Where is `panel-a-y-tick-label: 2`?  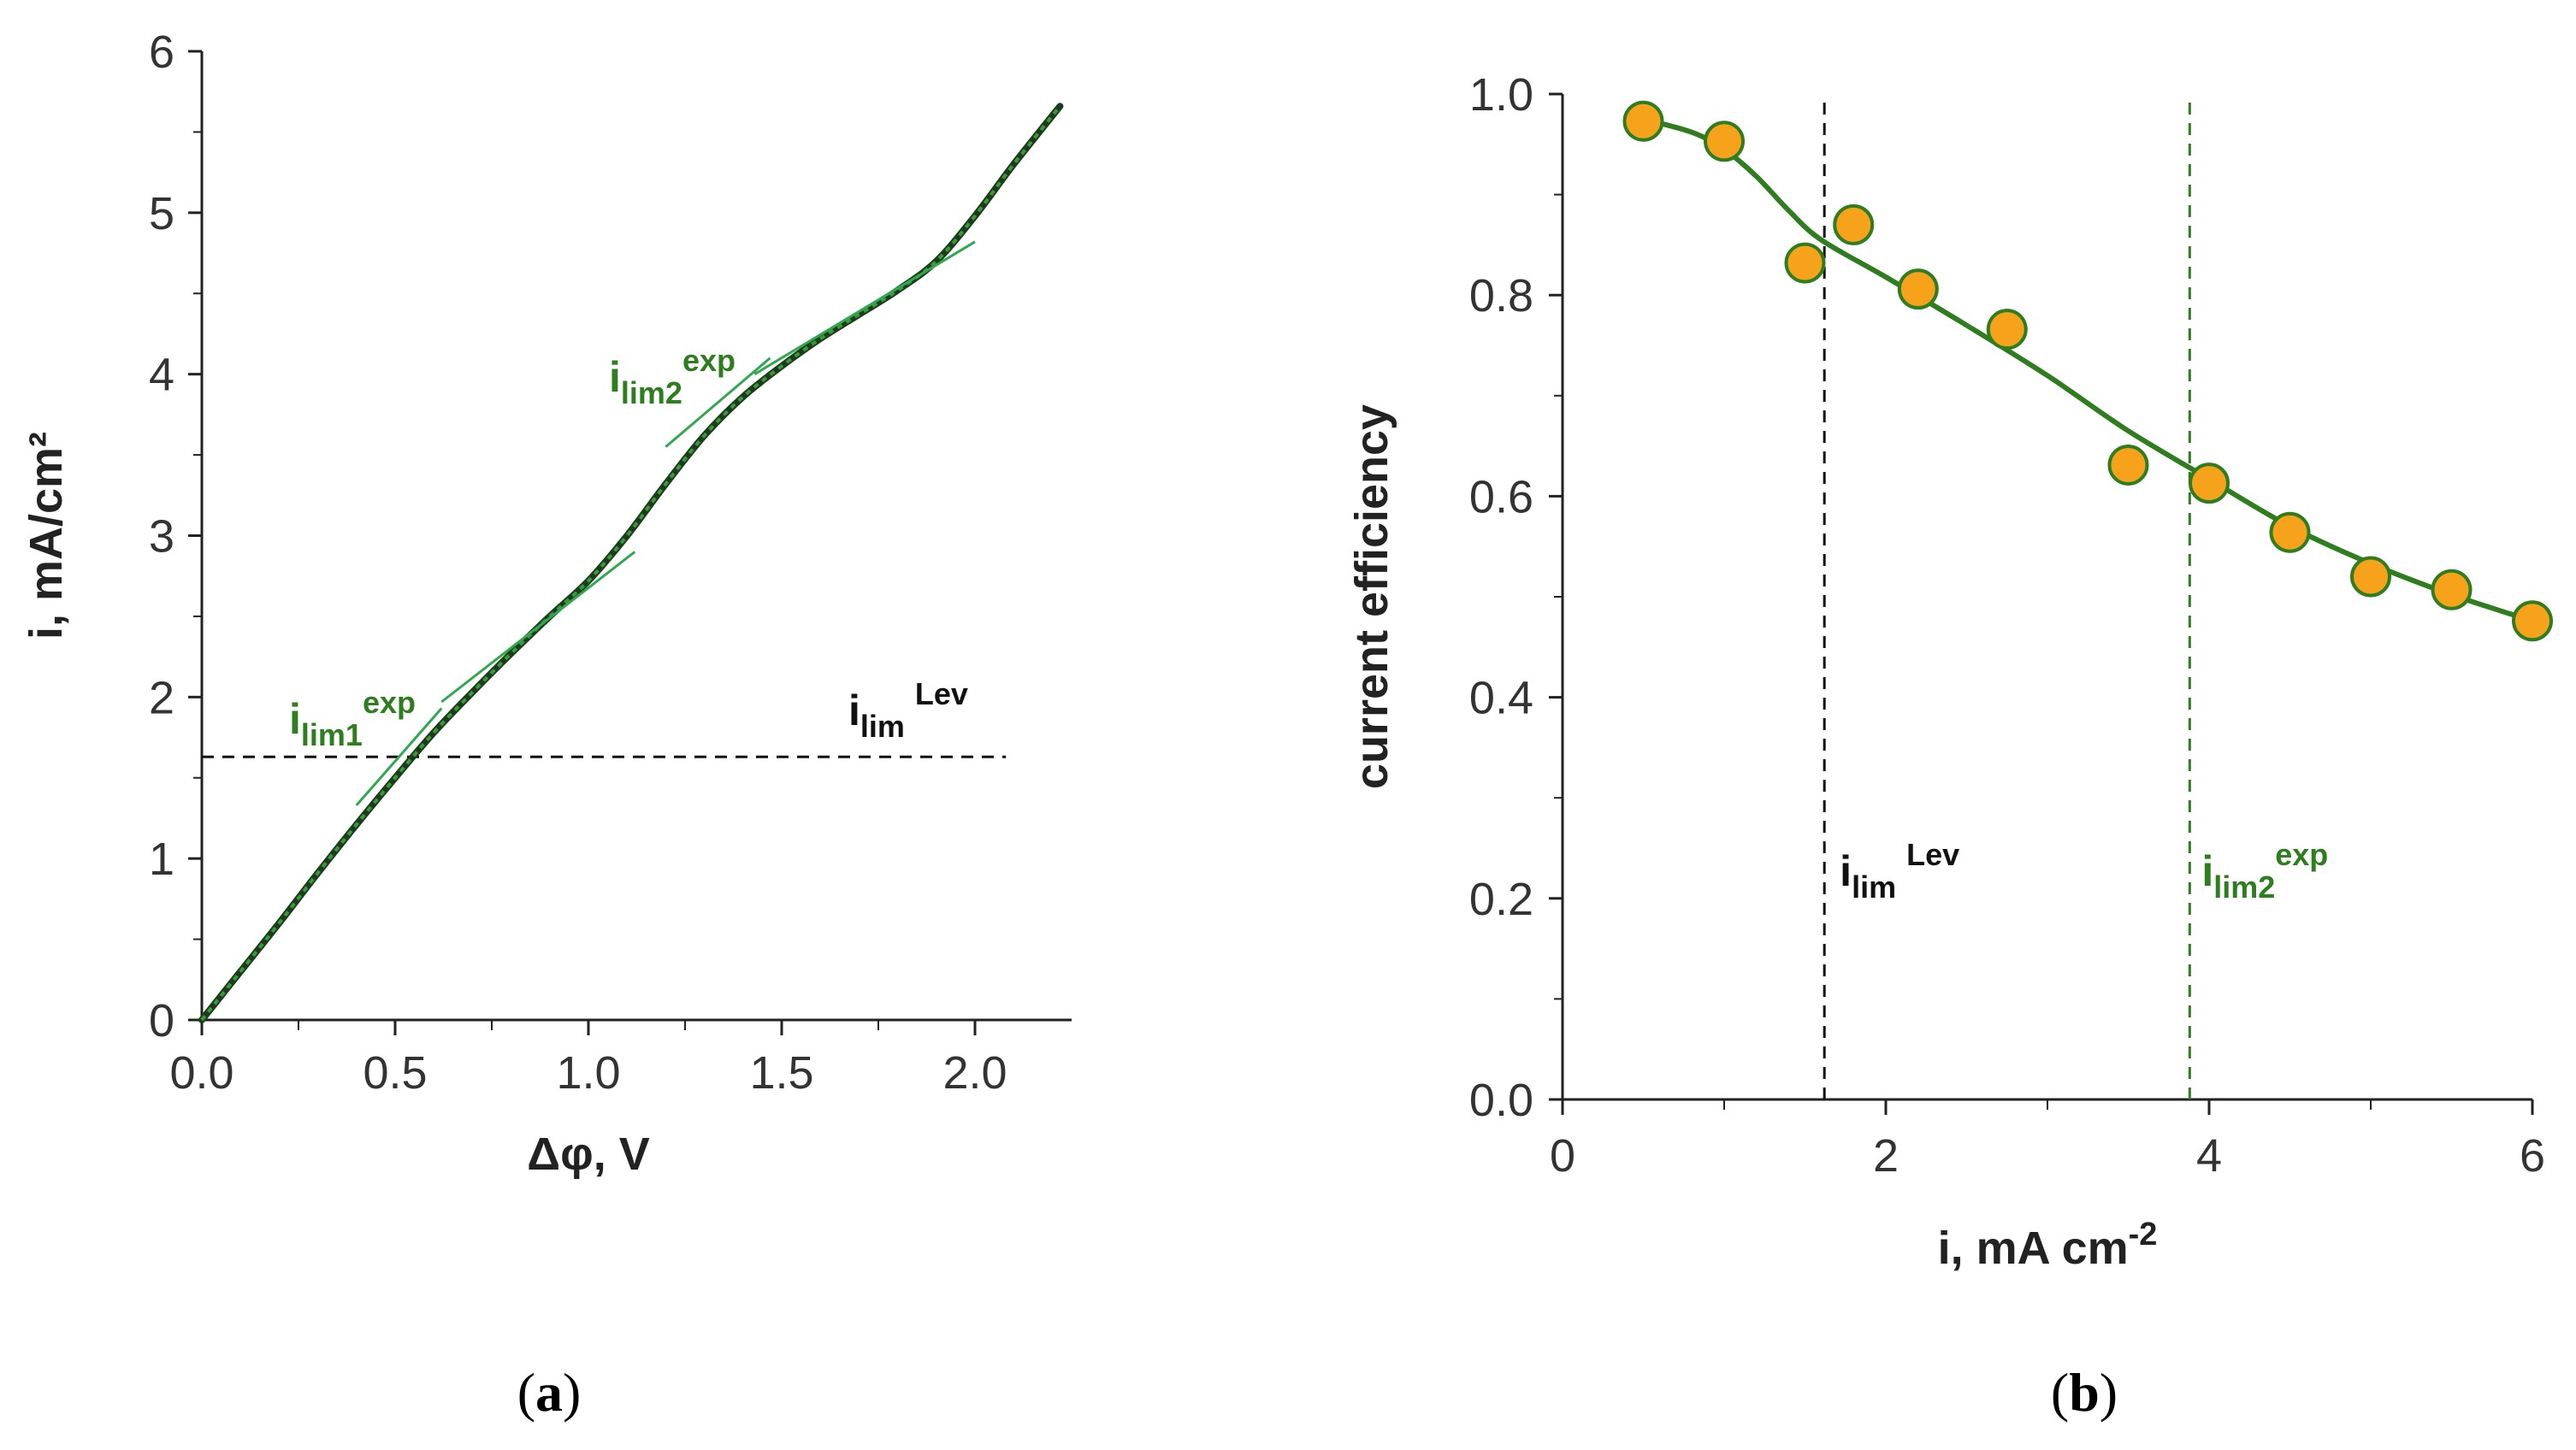 panel-a-y-tick-label: 2 is located at coordinates (161, 698).